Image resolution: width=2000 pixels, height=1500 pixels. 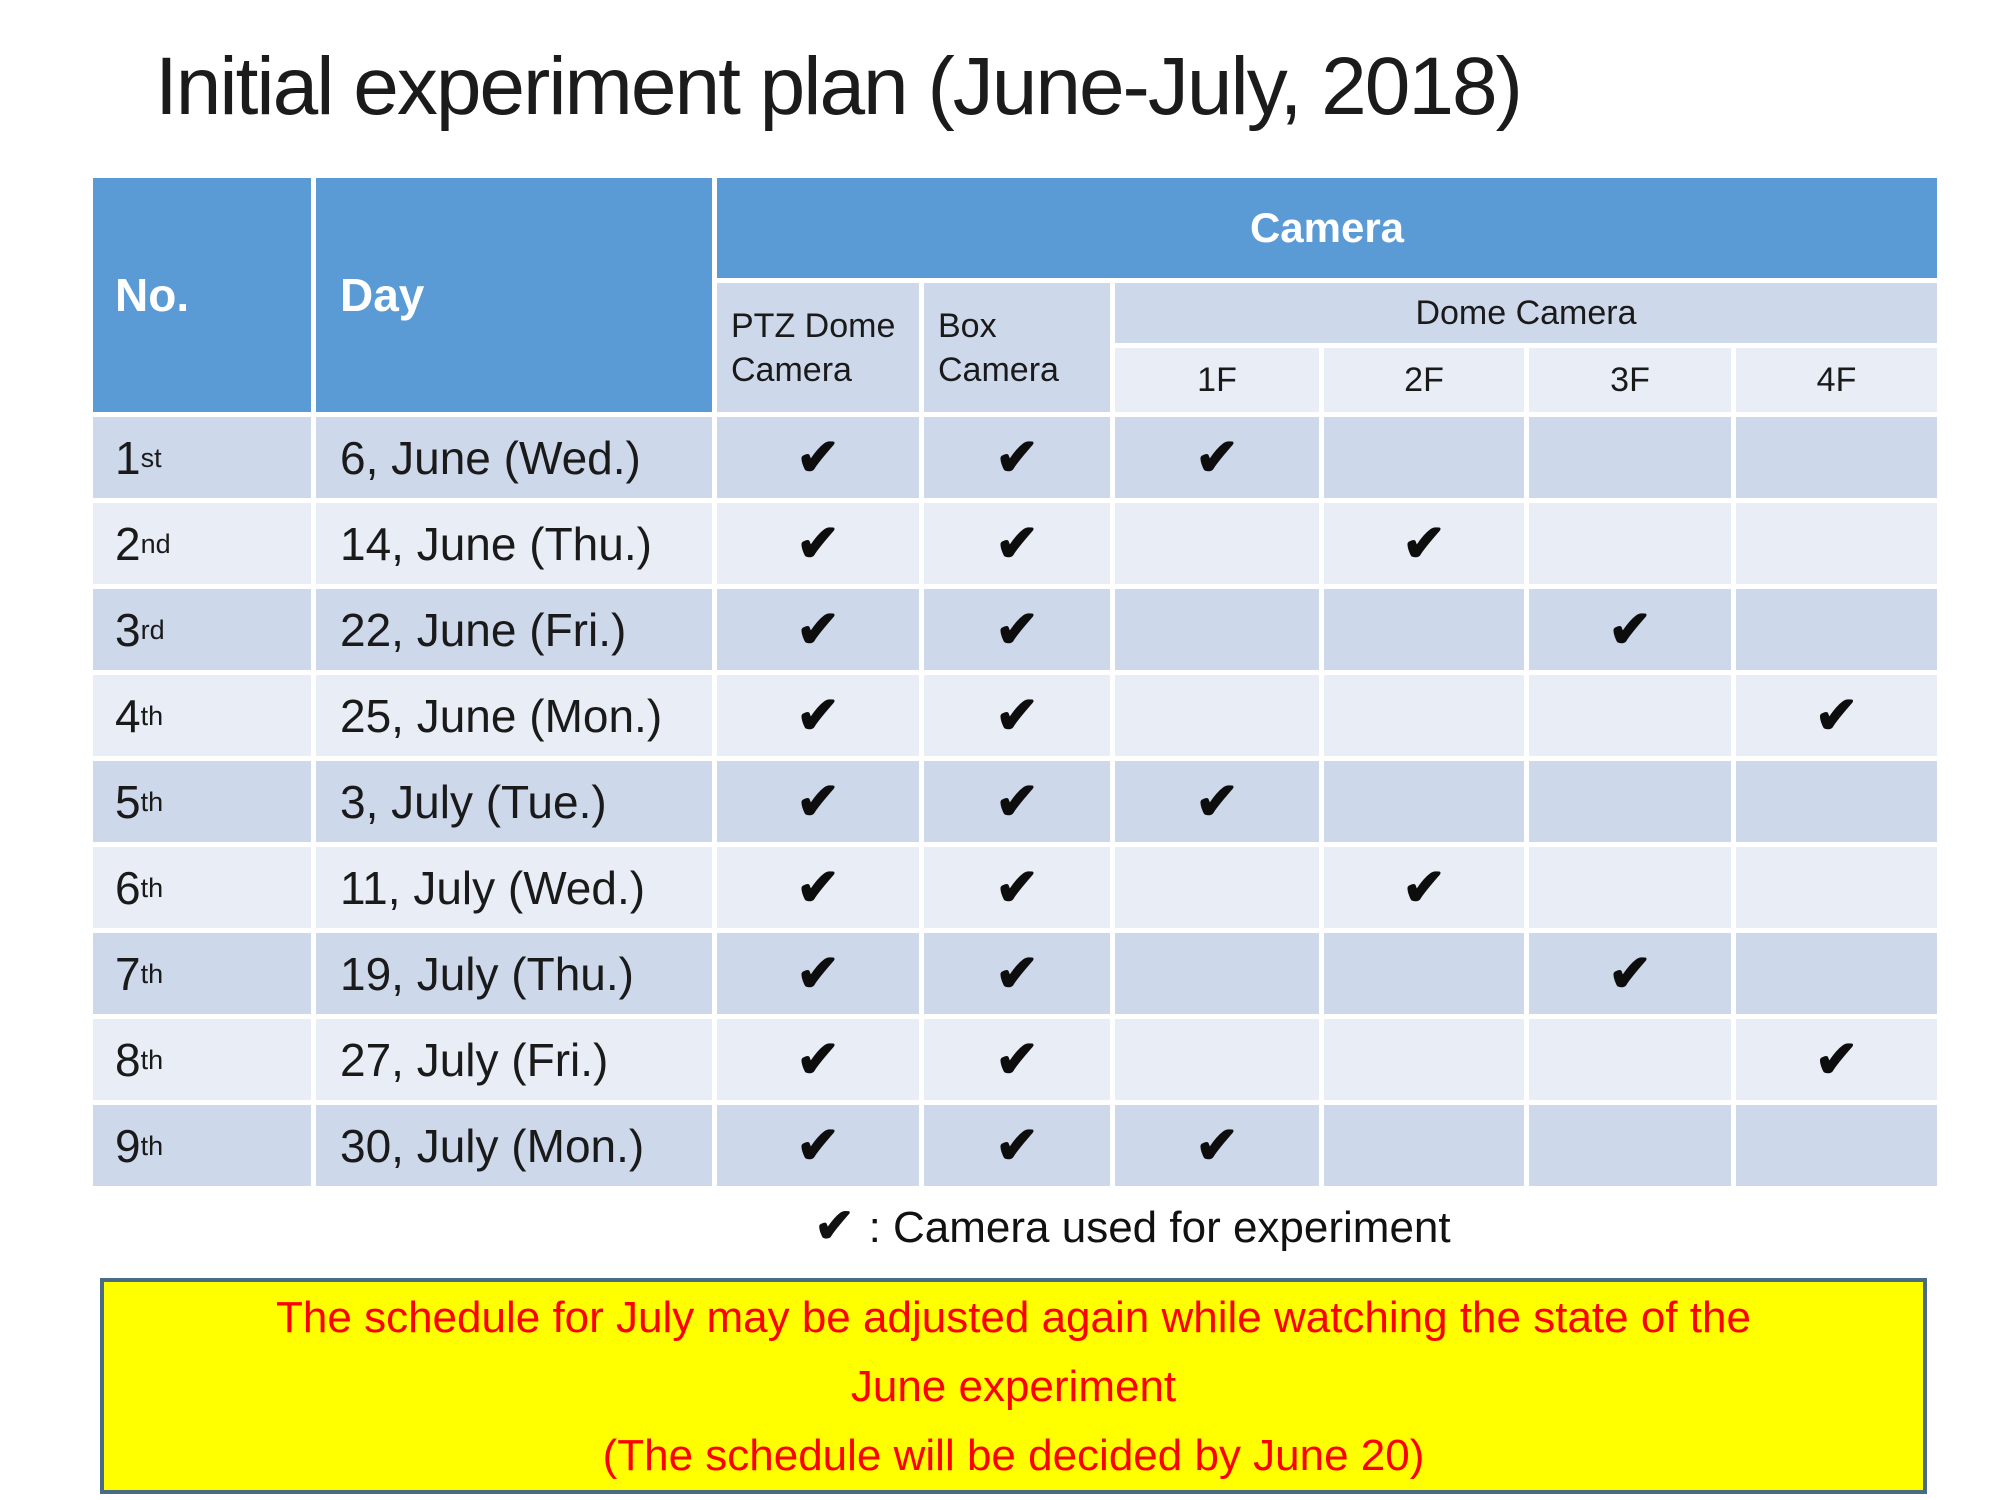 What do you see at coordinates (818, 347) in the screenshot?
I see `col-header-ptz-dome: PTZ Dome Camera` at bounding box center [818, 347].